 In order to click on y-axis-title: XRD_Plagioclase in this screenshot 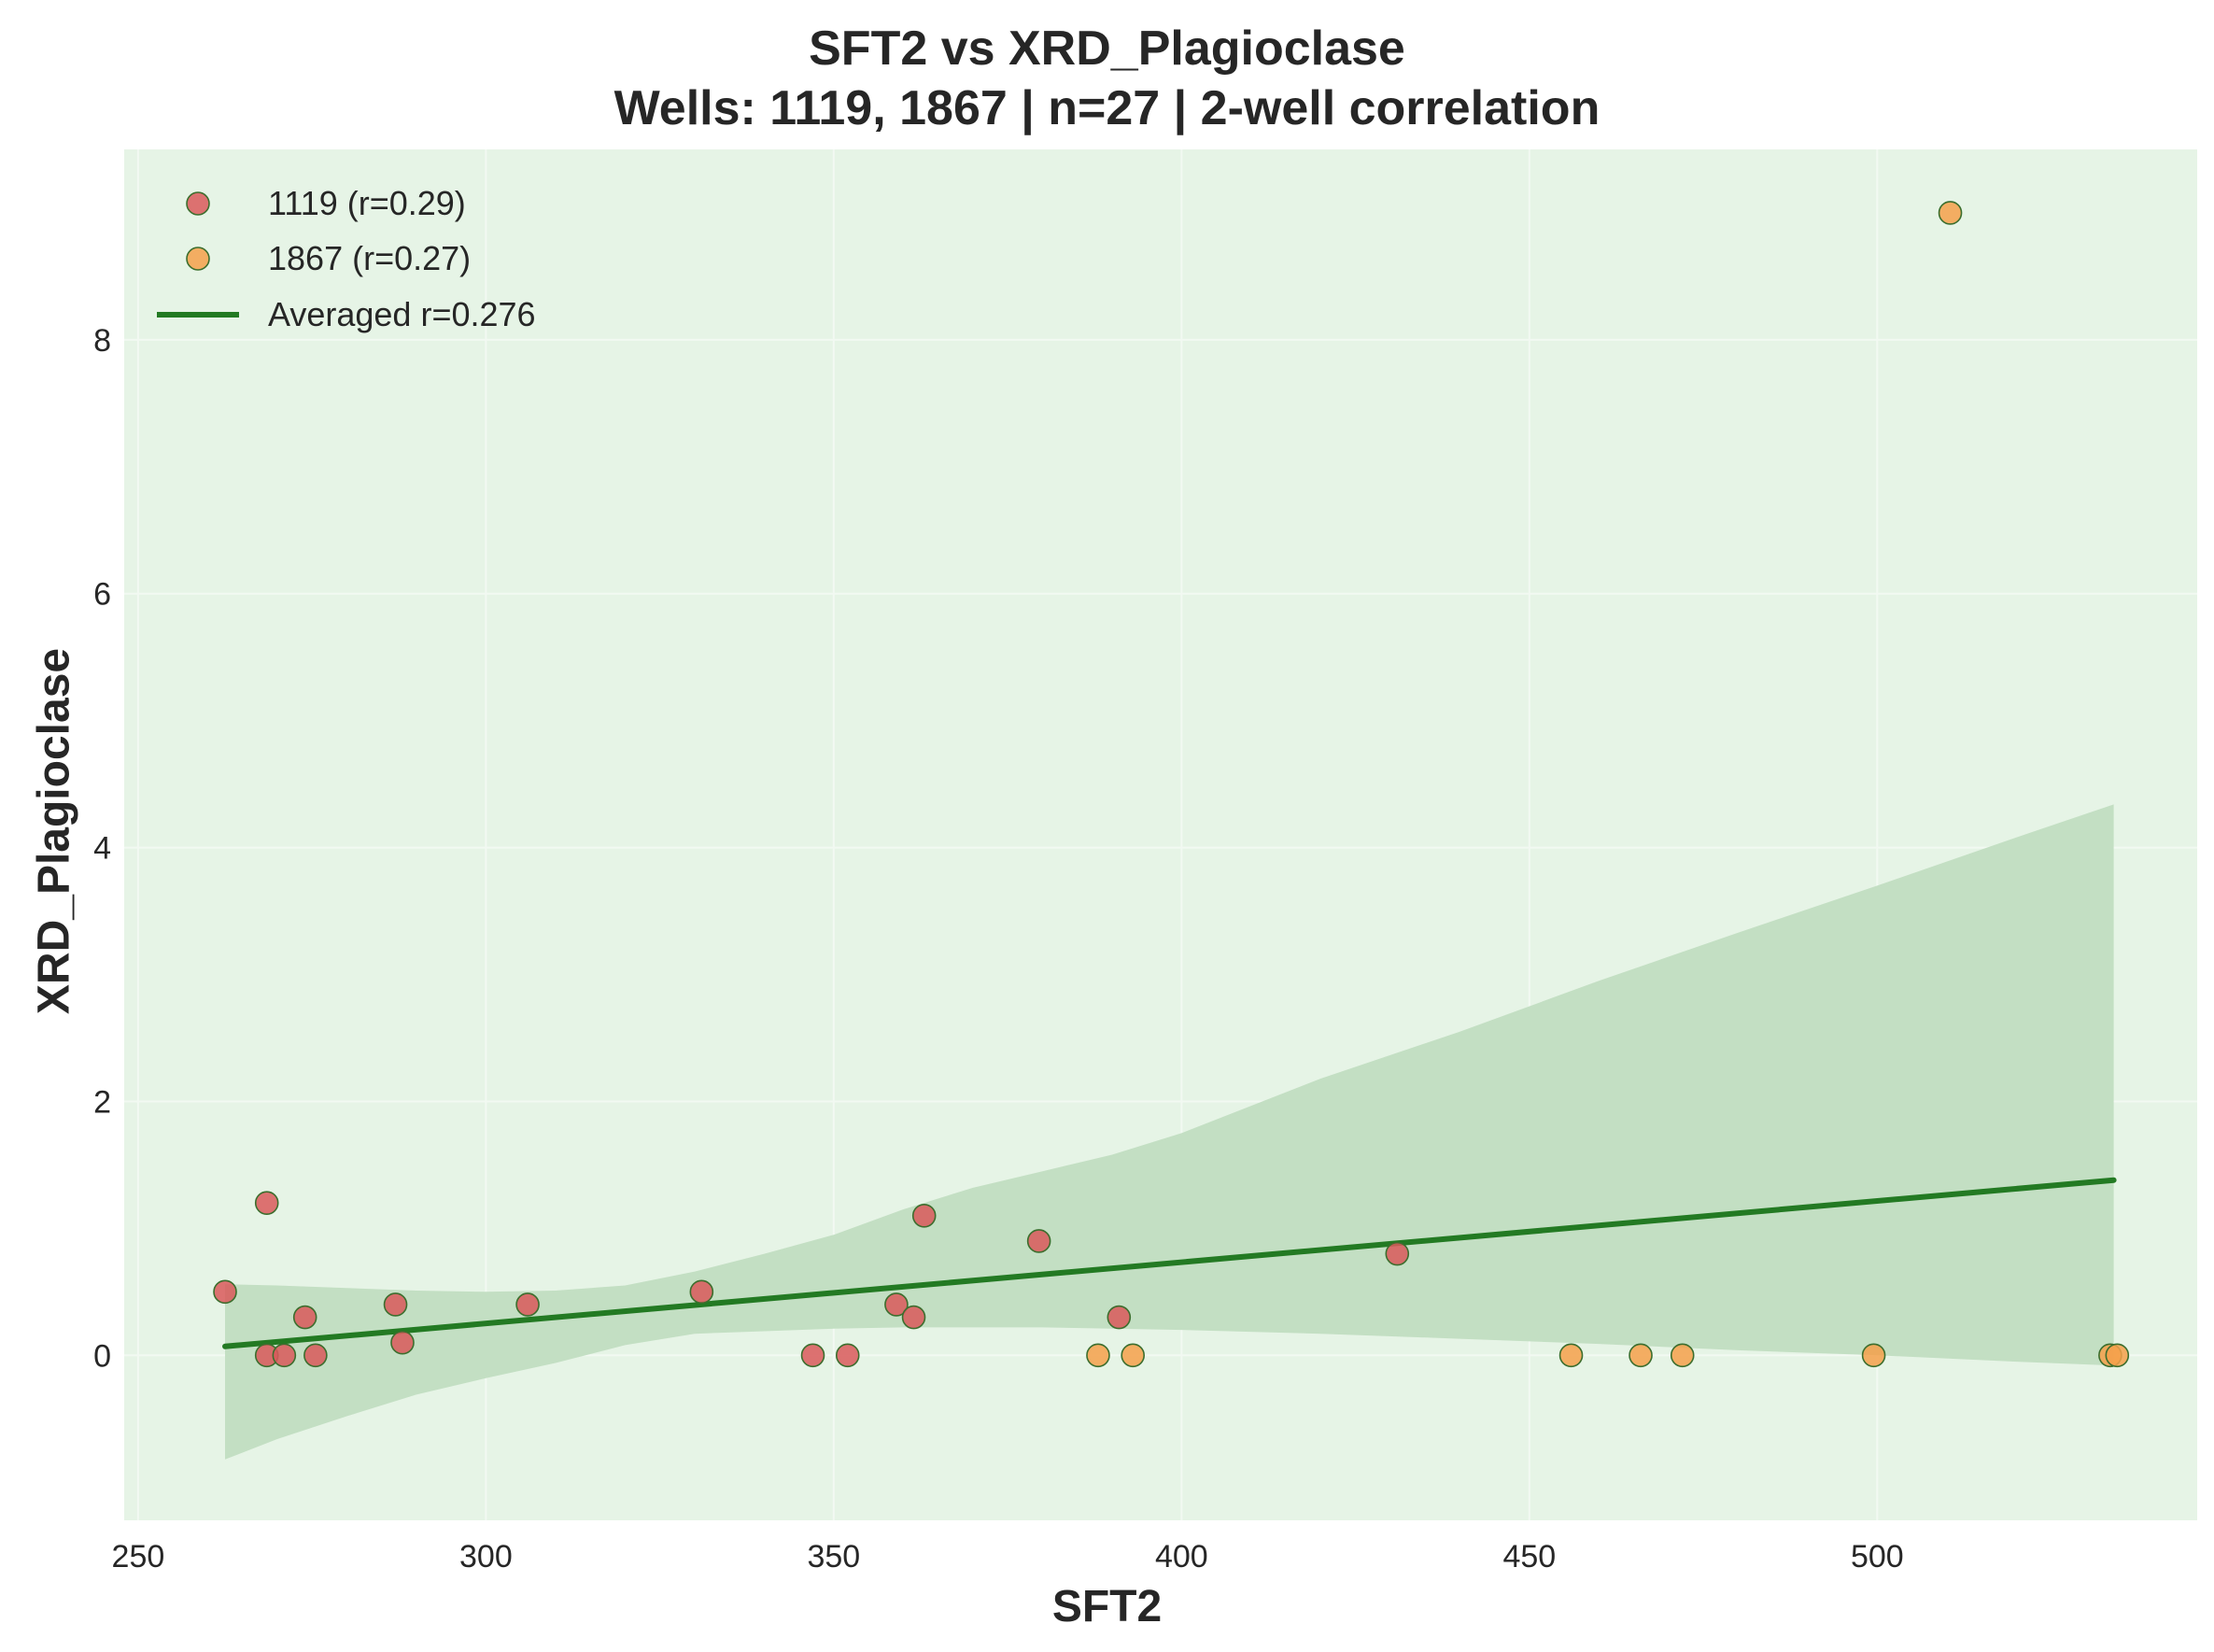, I will do `click(54, 831)`.